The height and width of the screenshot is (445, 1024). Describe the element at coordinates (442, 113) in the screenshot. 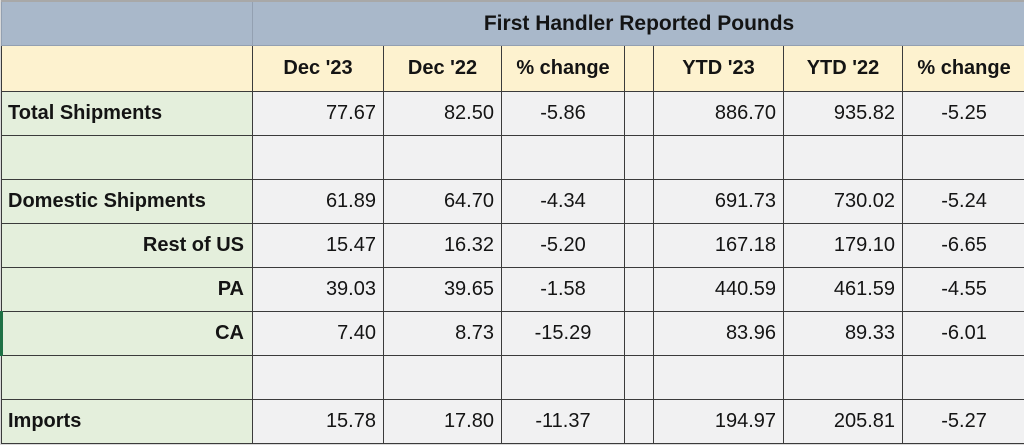

I see `data-cell-dec22: 82.50` at that location.